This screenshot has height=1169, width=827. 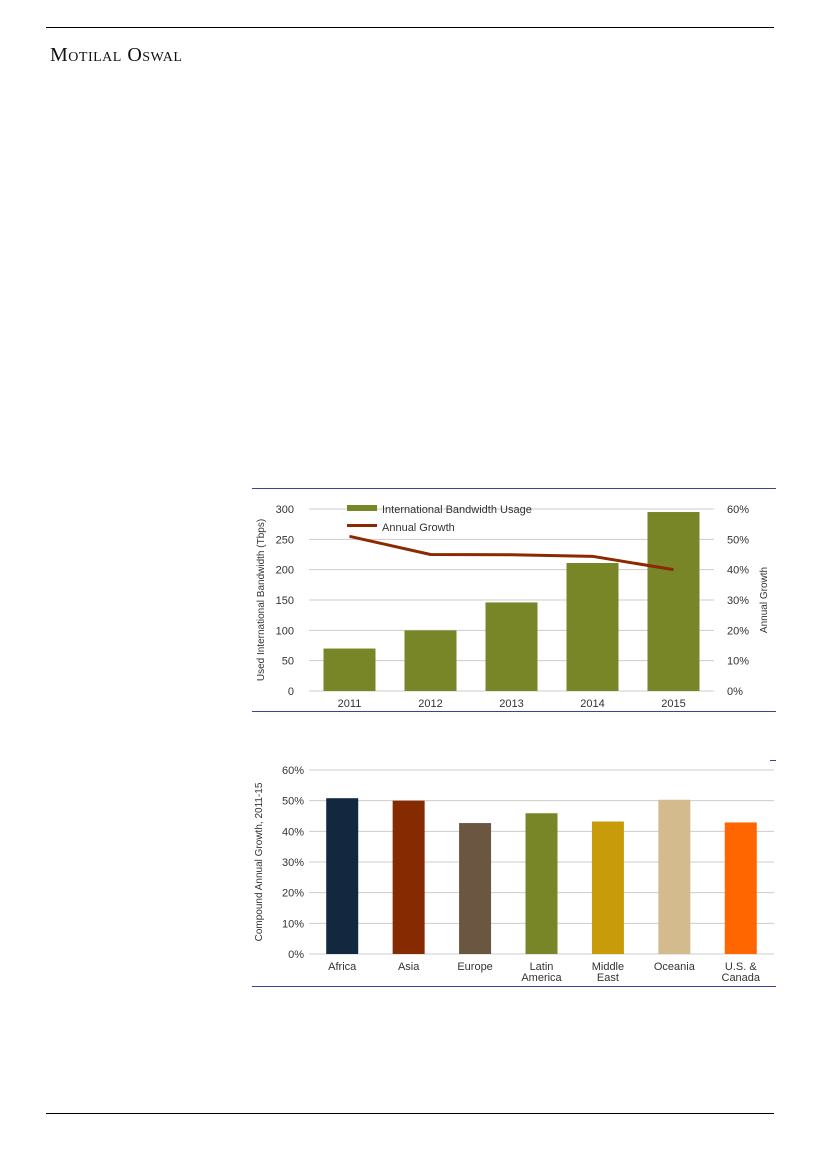 What do you see at coordinates (259, 861) in the screenshot?
I see `y-axis-label: Compound Annual Growth, 2011-15` at bounding box center [259, 861].